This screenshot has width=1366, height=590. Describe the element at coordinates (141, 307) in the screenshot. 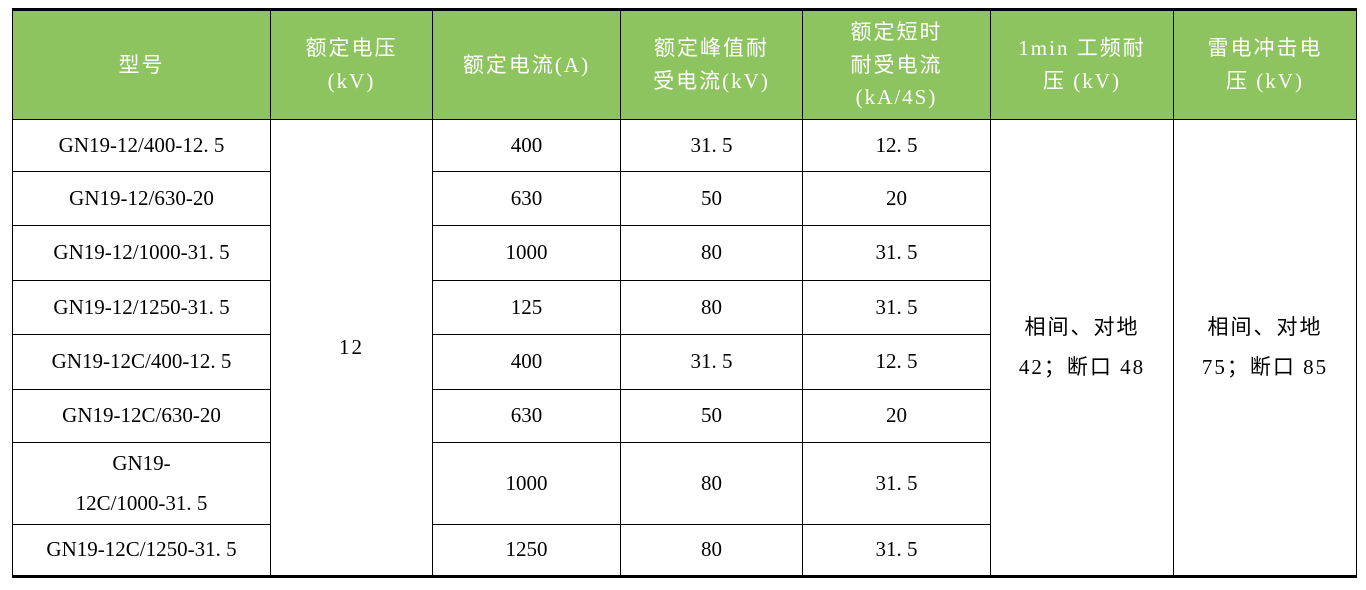

I see `model-cell: GN19-12/1250-31. 5` at that location.